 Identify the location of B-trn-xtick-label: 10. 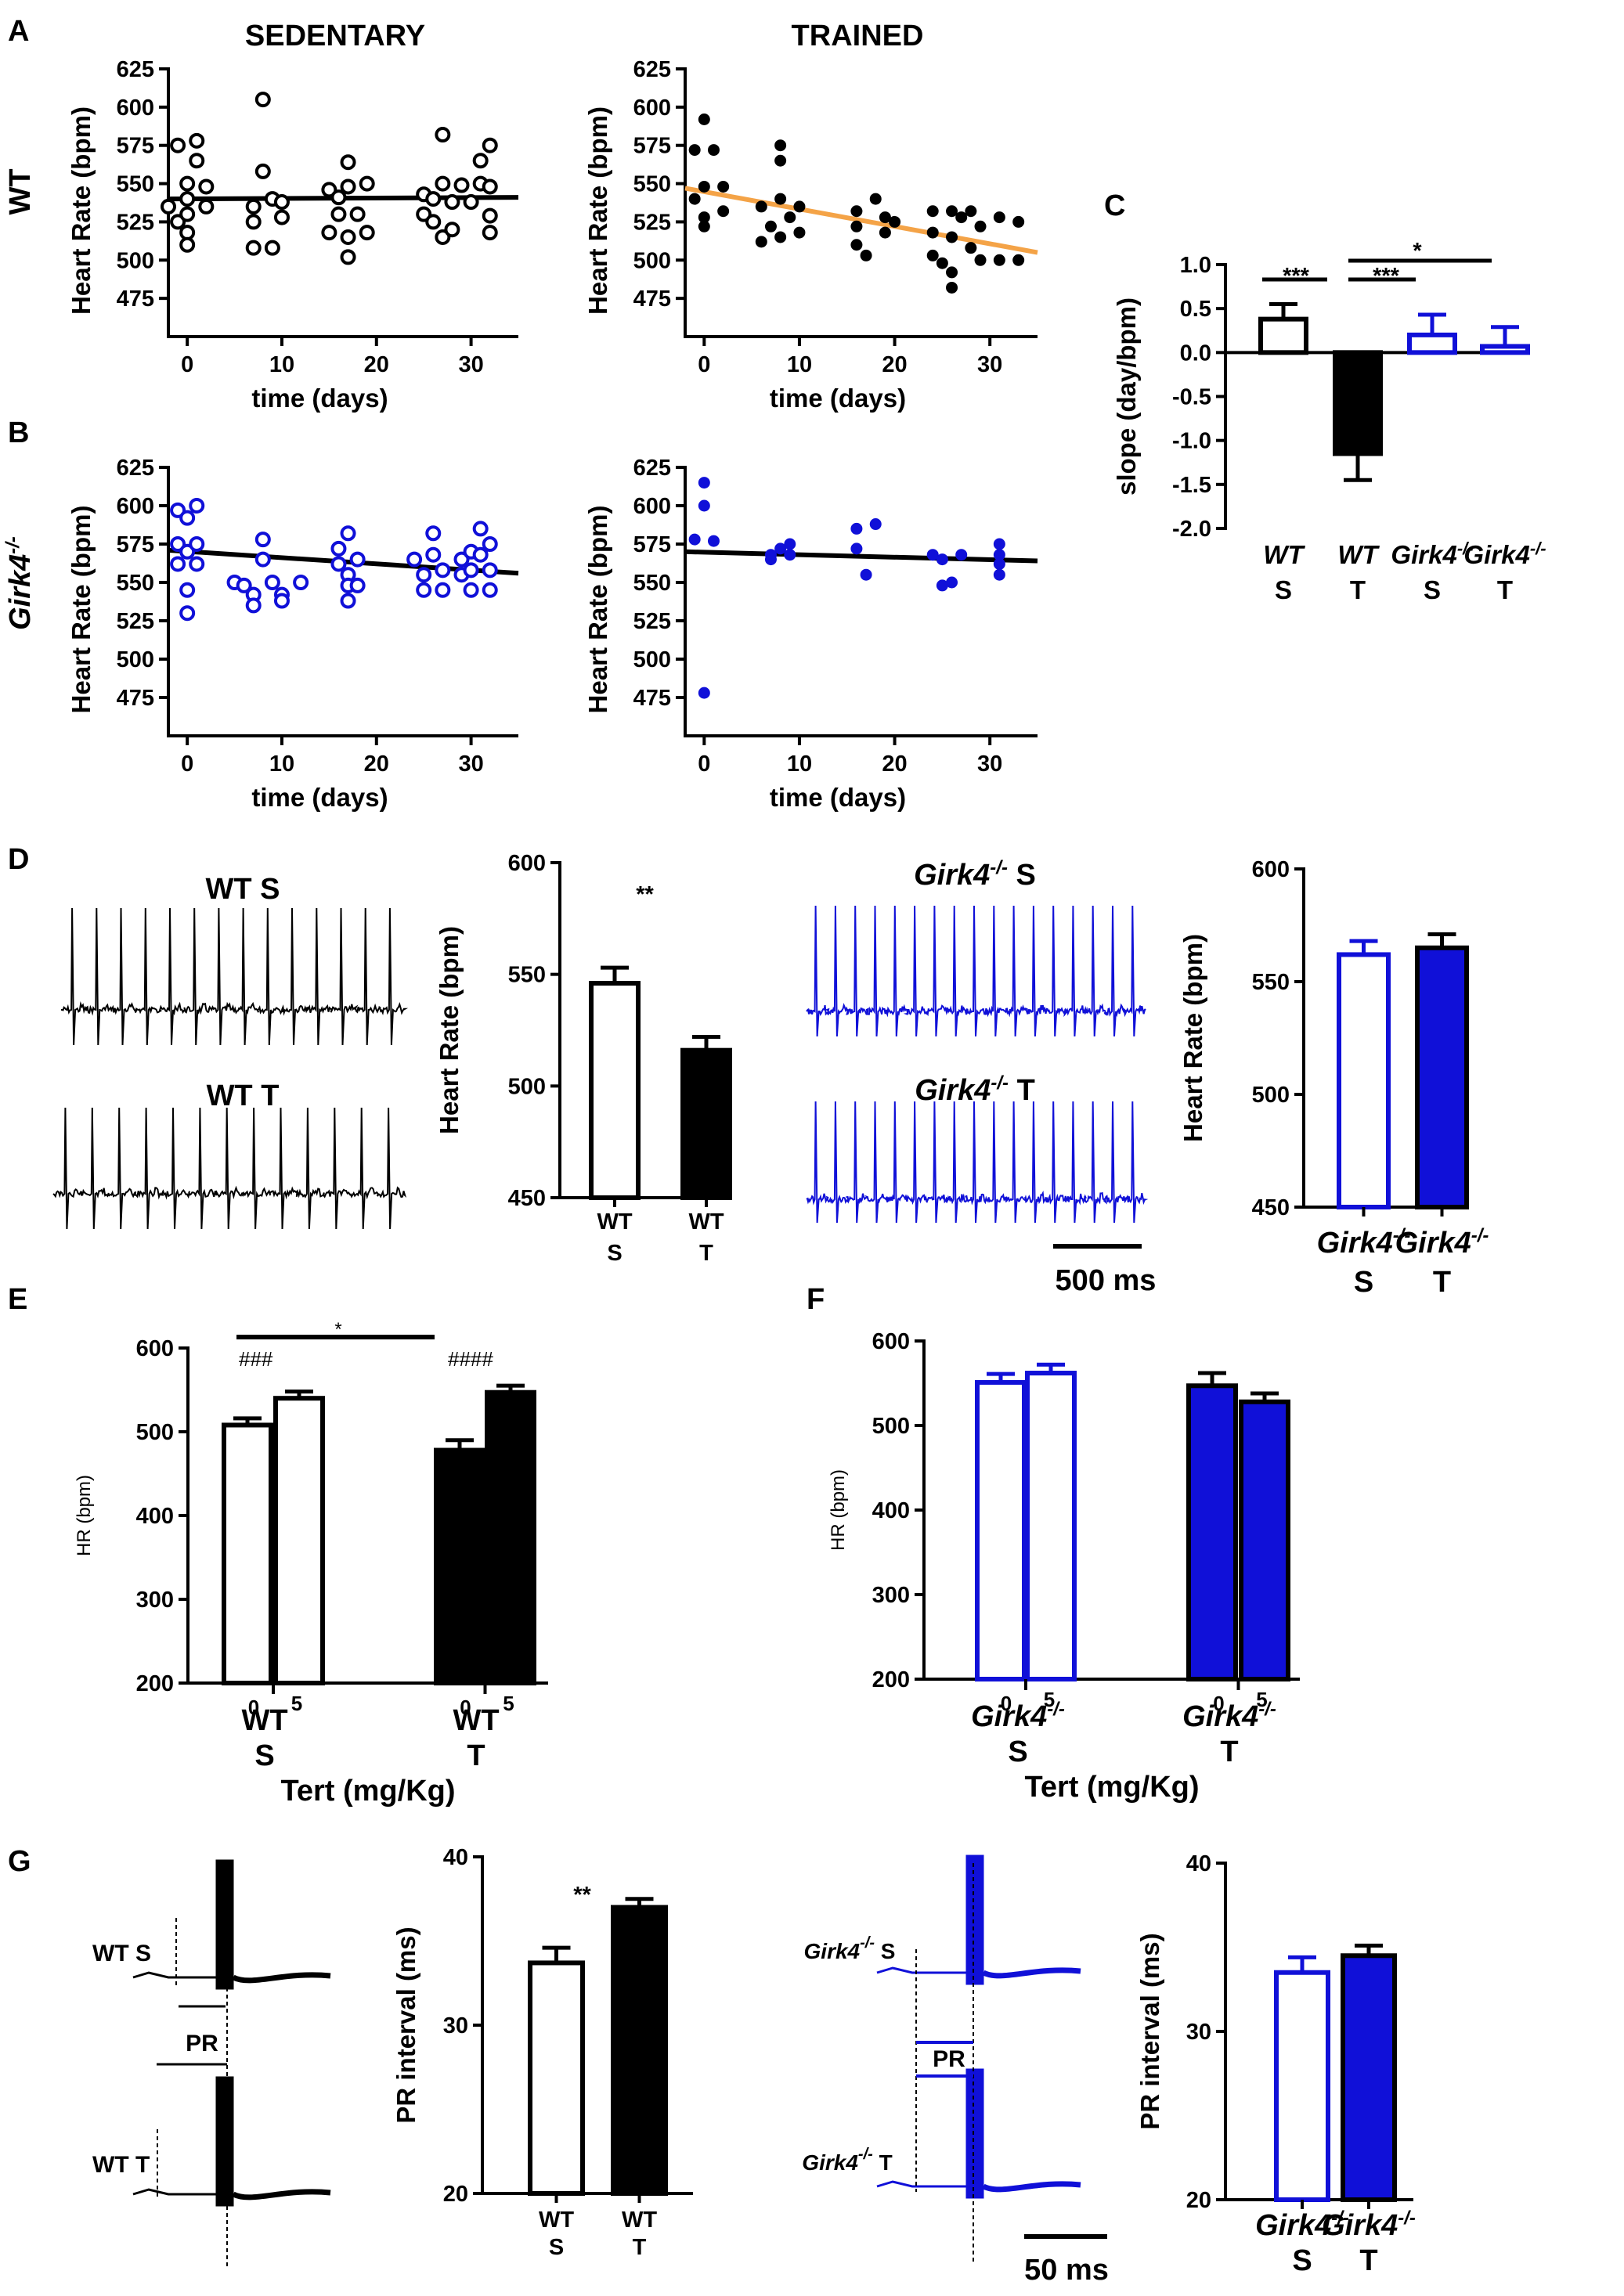
(799, 764).